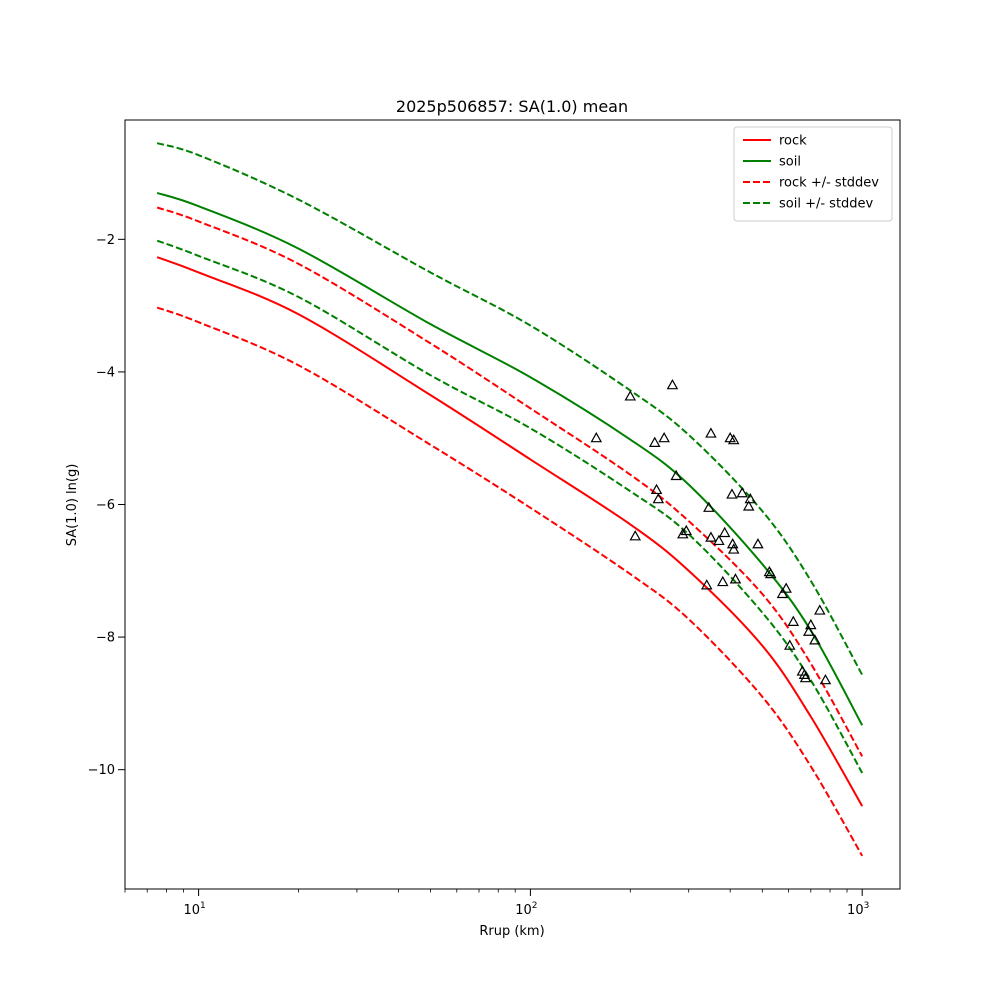 Image resolution: width=1000 pixels, height=1000 pixels. I want to click on x-tick-label: 10¹, so click(194, 909).